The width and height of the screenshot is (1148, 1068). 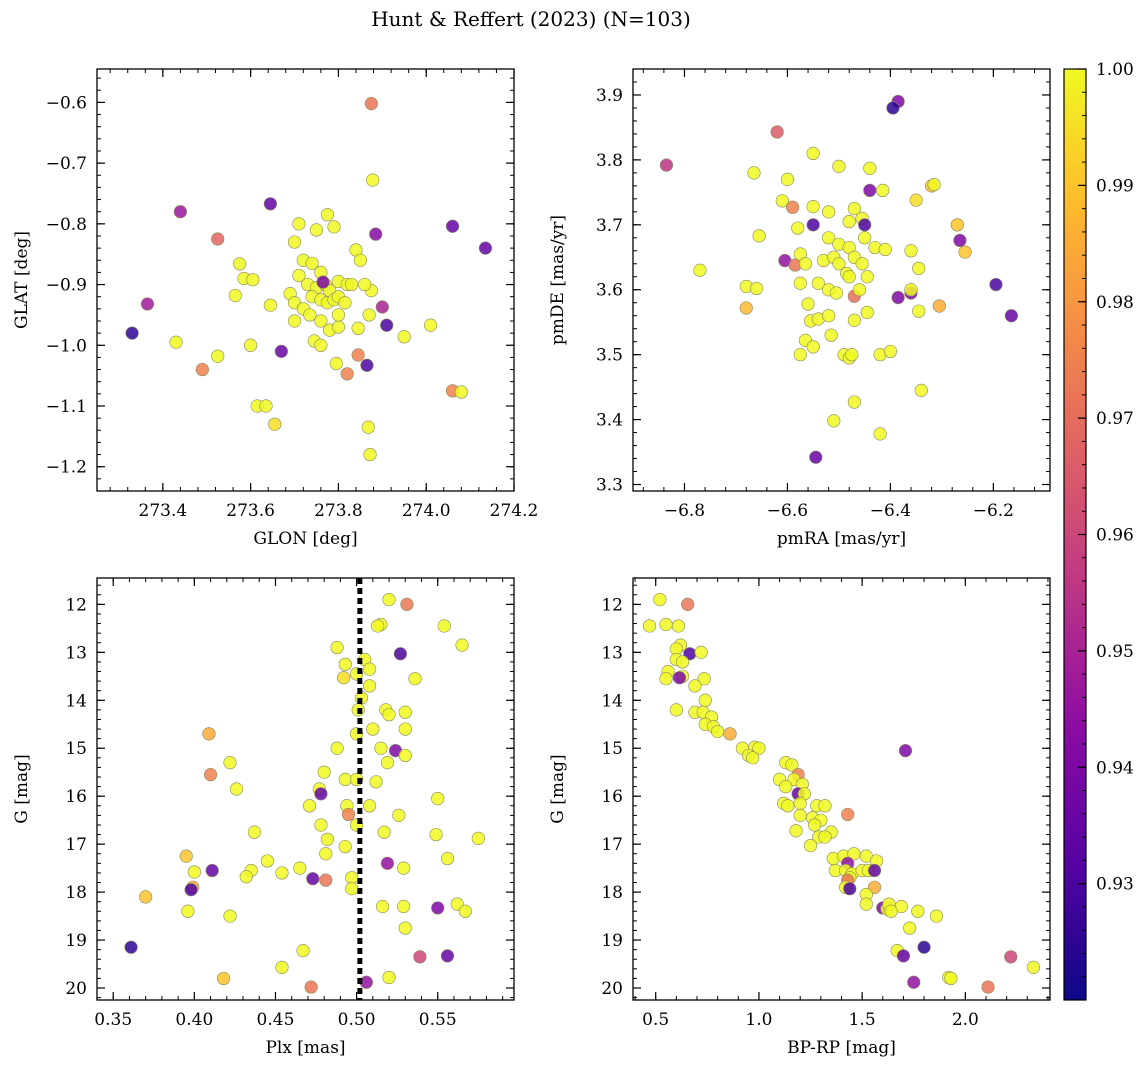 What do you see at coordinates (276, 1020) in the screenshot?
I see `x-tick-label: 0.45` at bounding box center [276, 1020].